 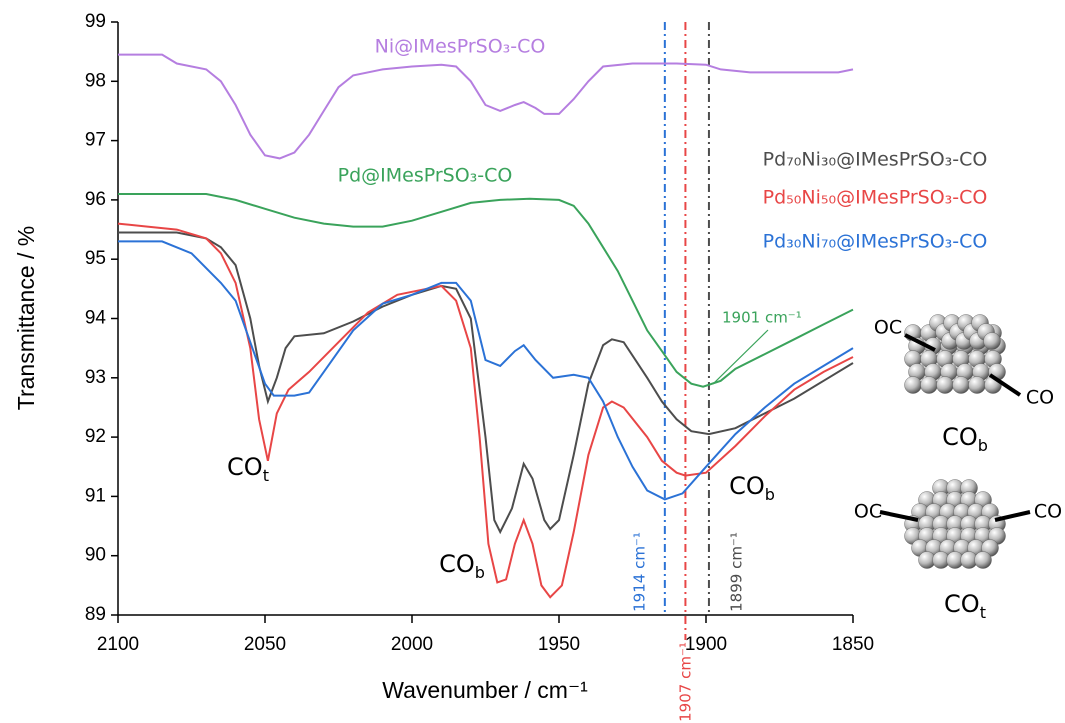 I want to click on series-line, so click(x=486, y=106).